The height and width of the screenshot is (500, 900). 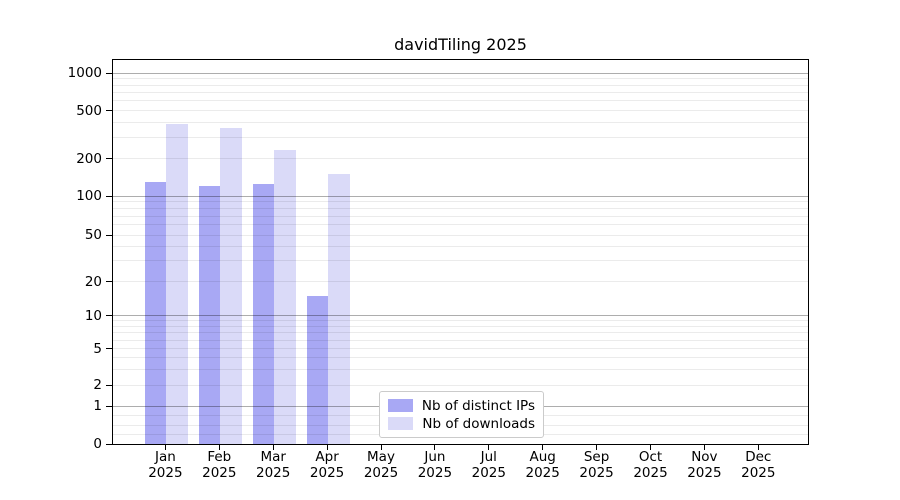 I want to click on x-tick-label: Jul 2025, so click(x=489, y=465).